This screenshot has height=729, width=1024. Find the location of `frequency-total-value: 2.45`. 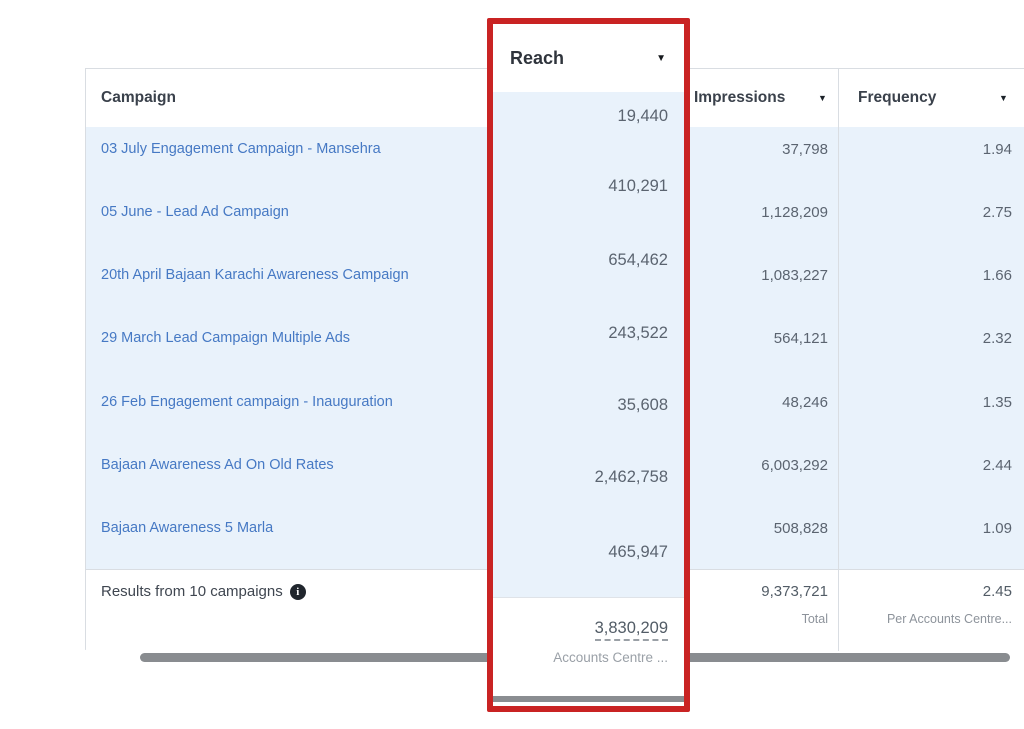

frequency-total-value: 2.45 is located at coordinates (997, 591).